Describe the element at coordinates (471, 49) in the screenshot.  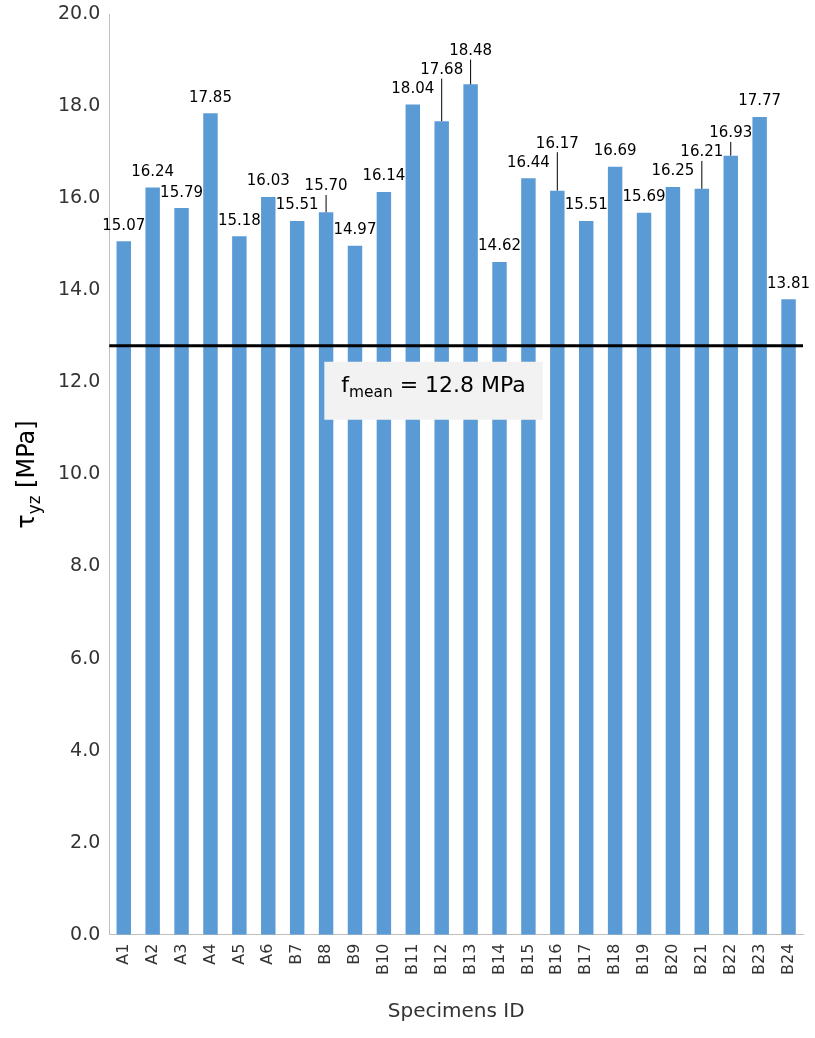
I see `data-label: 18.48` at that location.